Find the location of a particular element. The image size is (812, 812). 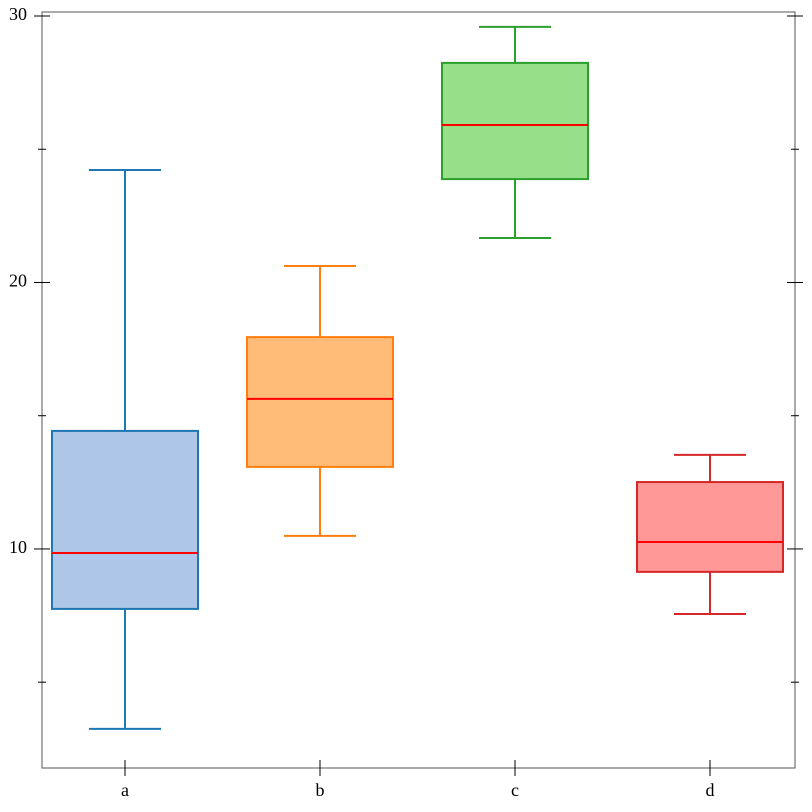

y-tick-label: 20 is located at coordinates (18, 281).